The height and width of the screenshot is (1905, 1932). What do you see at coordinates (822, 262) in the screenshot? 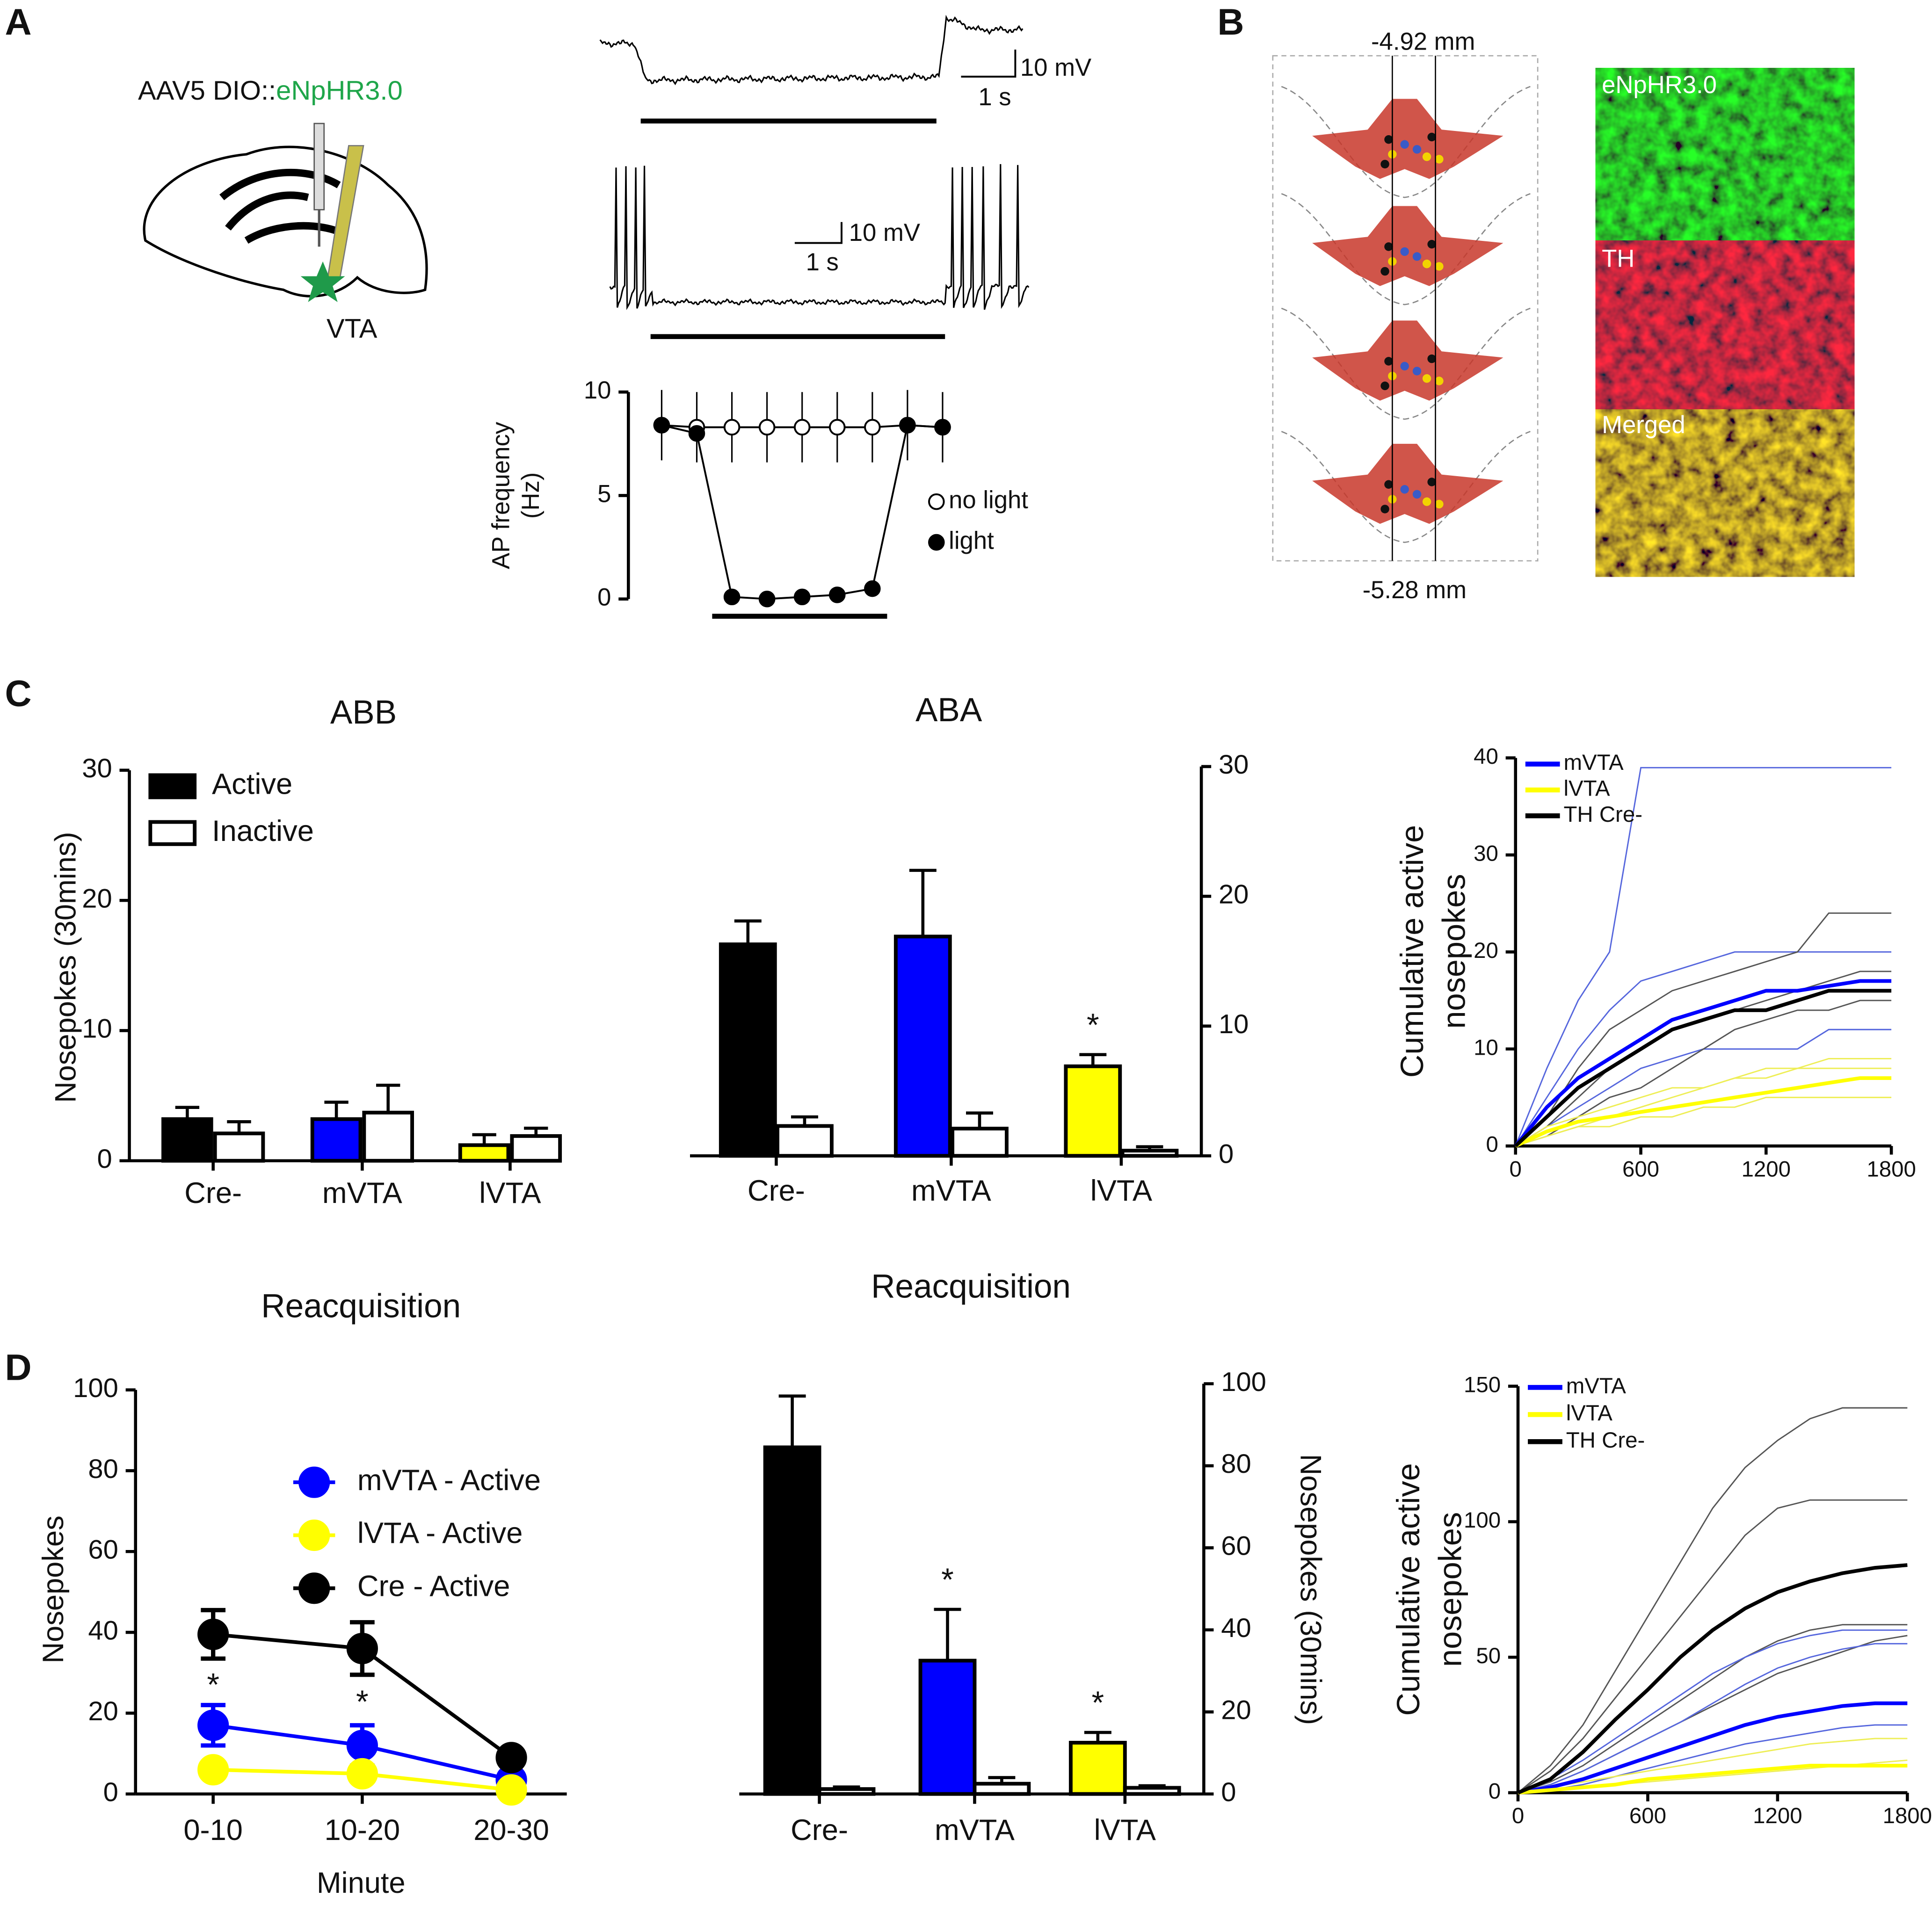
I see `scale-time: 1 s` at bounding box center [822, 262].